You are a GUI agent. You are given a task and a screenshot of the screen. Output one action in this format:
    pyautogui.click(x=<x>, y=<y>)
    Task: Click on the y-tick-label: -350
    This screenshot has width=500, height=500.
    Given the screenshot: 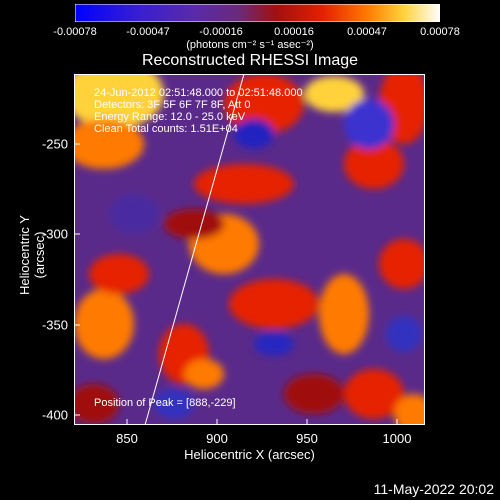 What is the action you would take?
    pyautogui.click(x=54, y=325)
    